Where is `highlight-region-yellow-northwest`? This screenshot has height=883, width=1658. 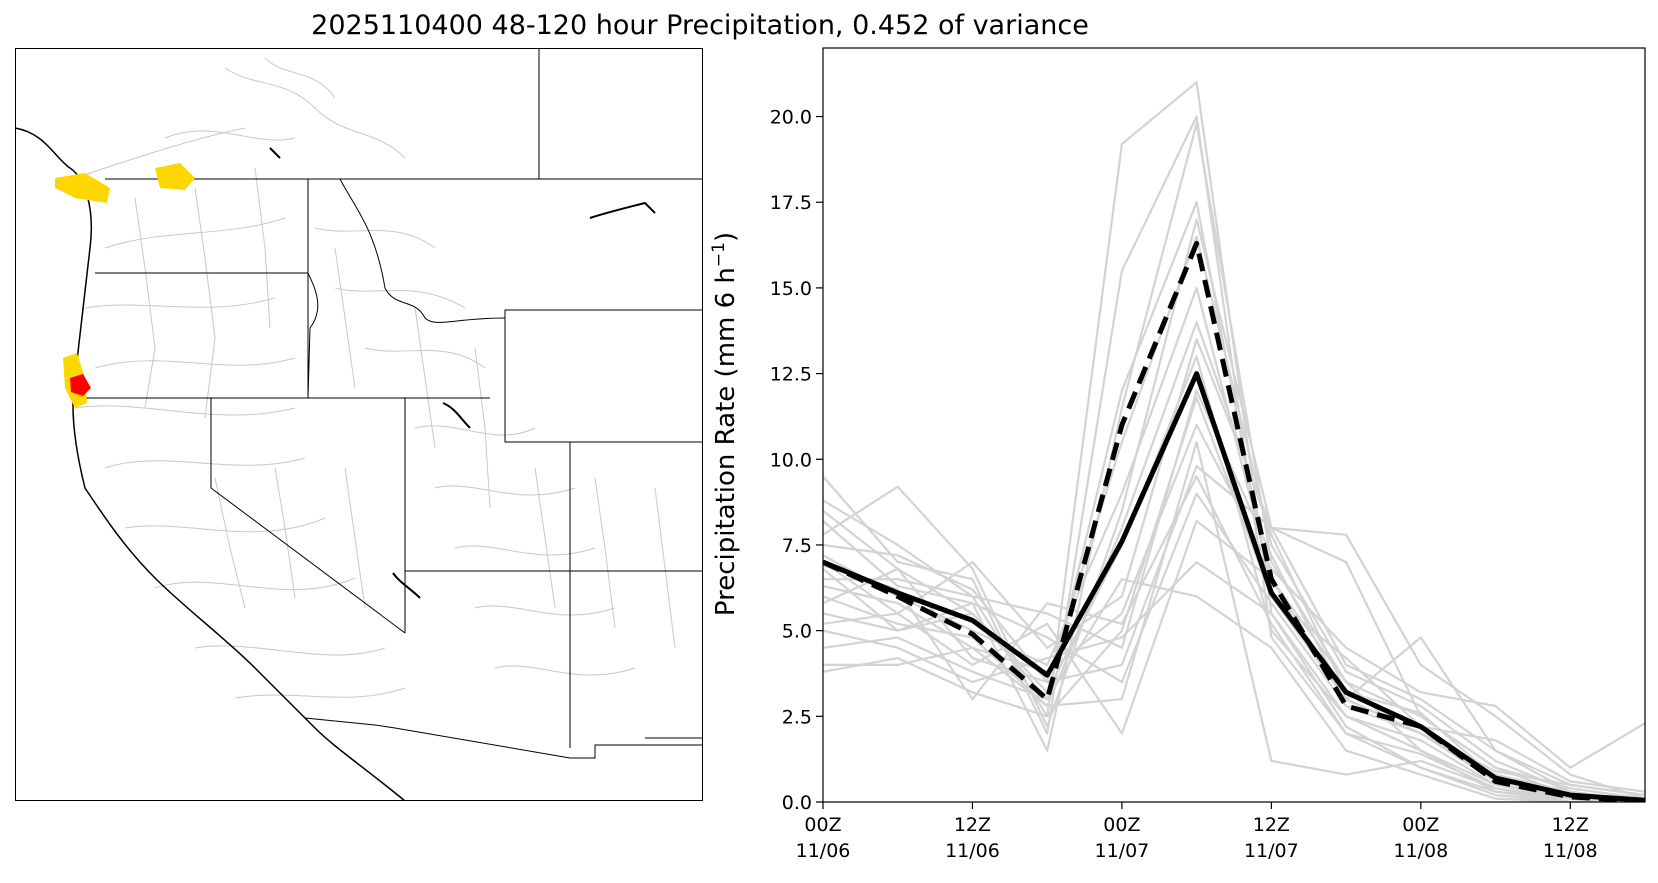 highlight-region-yellow-northwest is located at coordinates (82, 188).